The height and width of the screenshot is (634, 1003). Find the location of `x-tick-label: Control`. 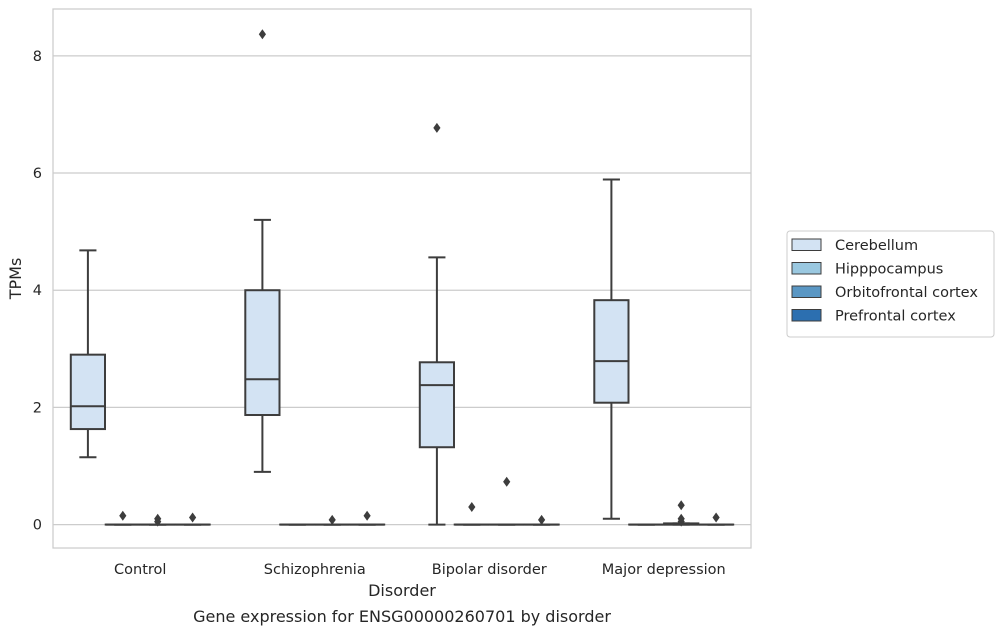

x-tick-label: Control is located at coordinates (140, 570).